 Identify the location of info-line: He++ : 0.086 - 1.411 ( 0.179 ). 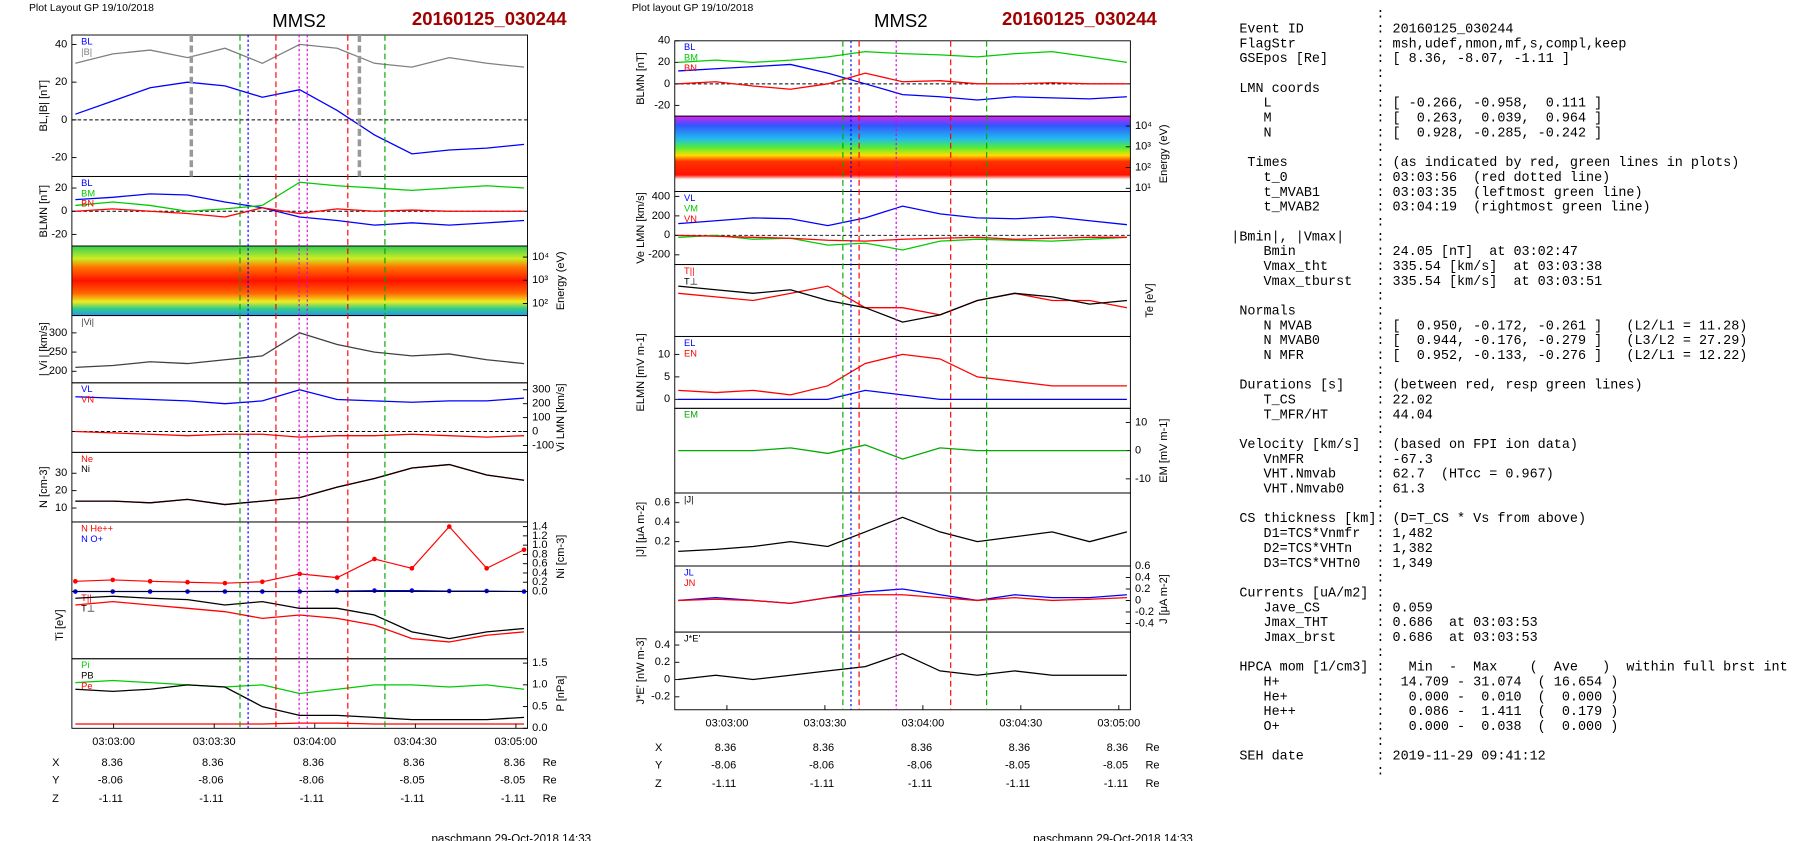
(1424, 712).